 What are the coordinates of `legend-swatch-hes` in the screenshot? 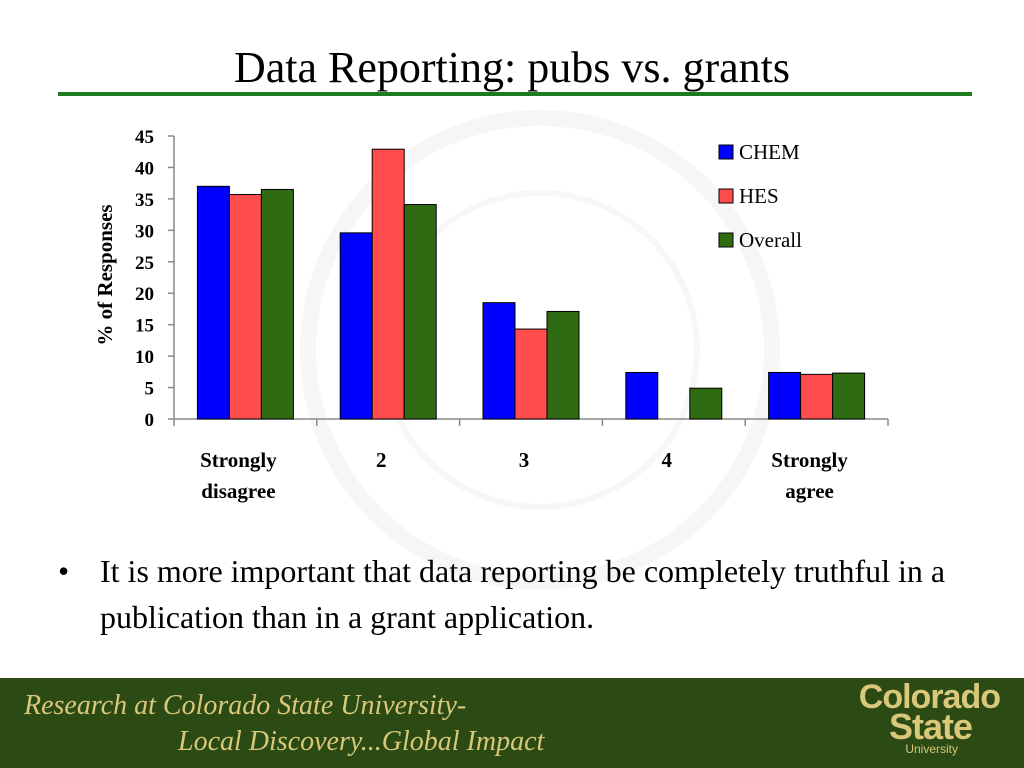 It's located at (726, 196).